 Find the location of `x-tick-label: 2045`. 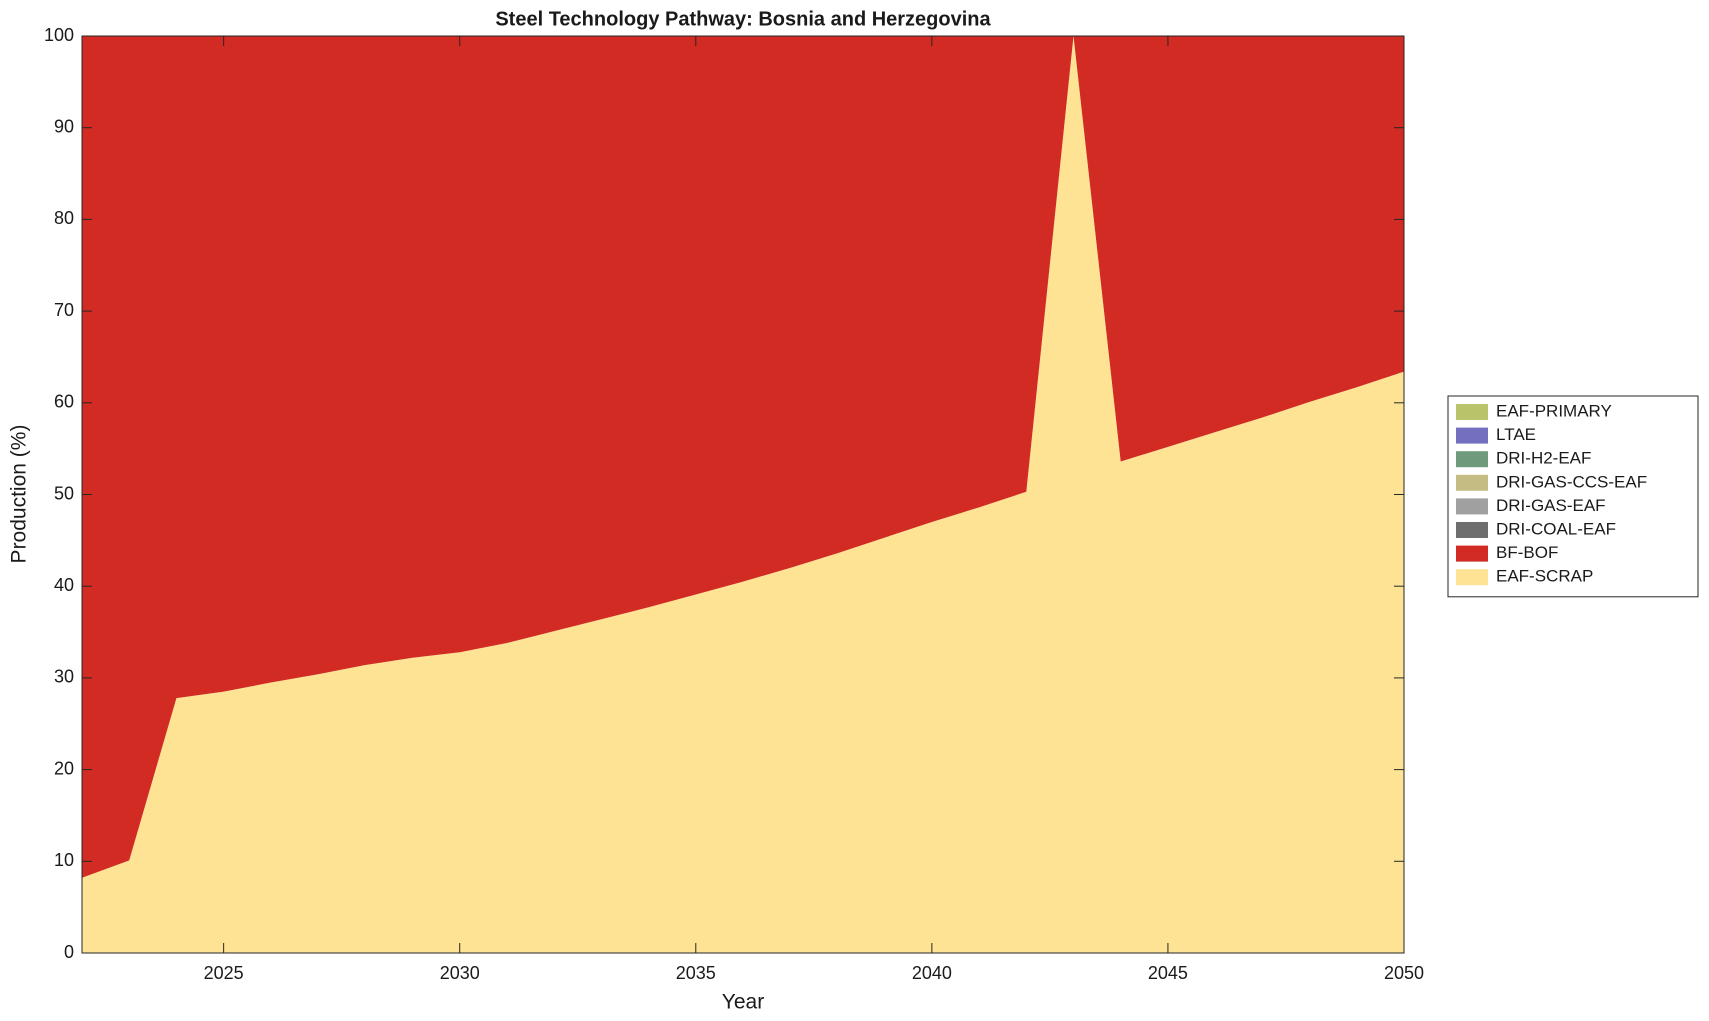

x-tick-label: 2045 is located at coordinates (1168, 973).